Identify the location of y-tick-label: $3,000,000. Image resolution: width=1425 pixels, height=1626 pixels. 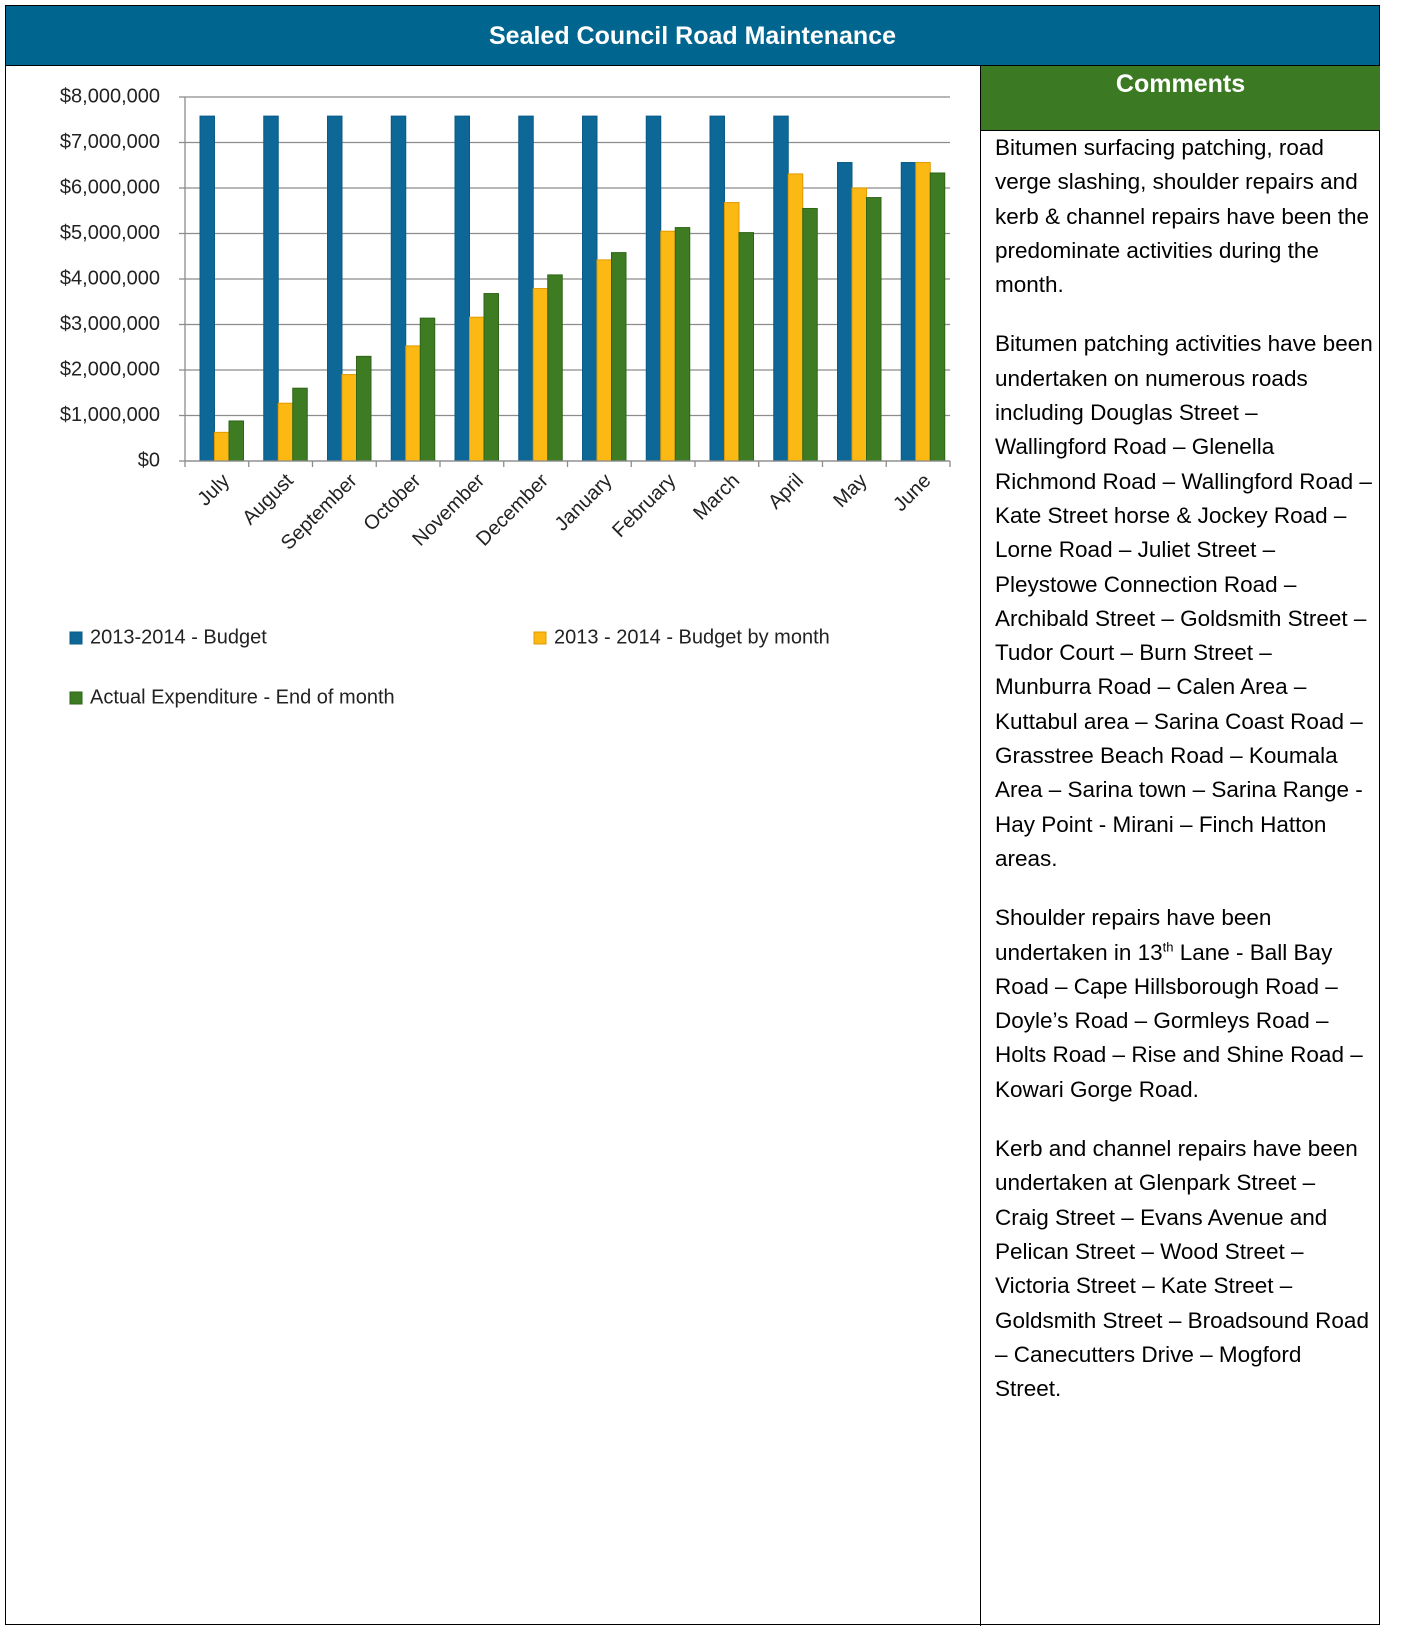
(110, 324).